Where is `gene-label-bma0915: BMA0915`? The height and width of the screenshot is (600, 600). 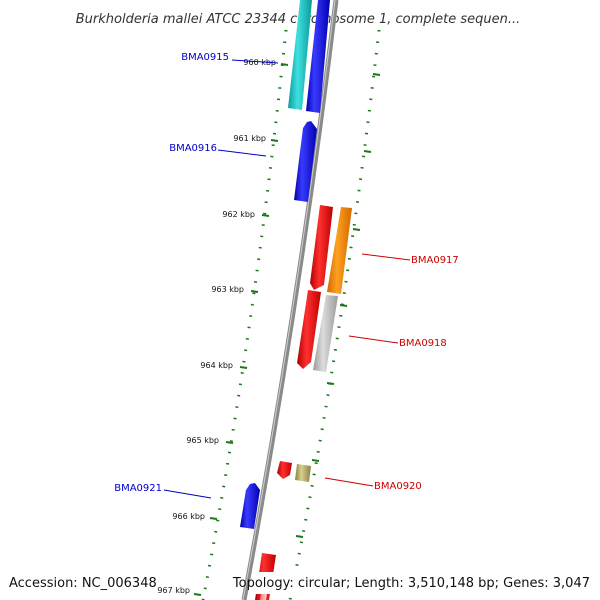 gene-label-bma0915: BMA0915 is located at coordinates (205, 57).